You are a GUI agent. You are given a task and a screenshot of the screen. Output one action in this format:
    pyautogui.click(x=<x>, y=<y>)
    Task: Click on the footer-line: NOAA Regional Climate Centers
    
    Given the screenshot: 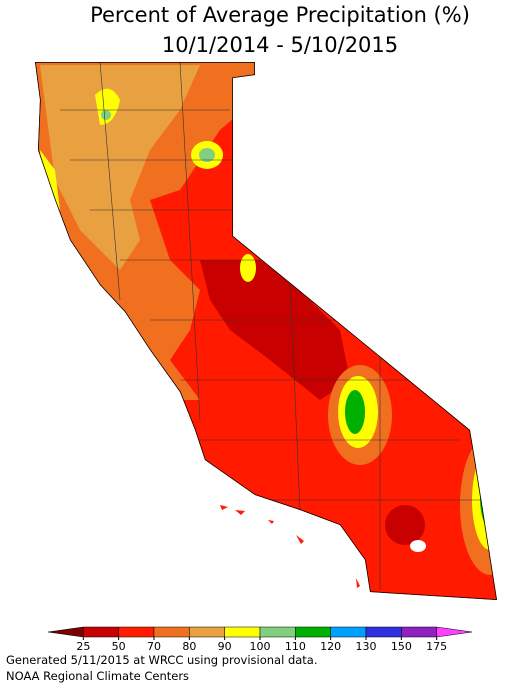 What is the action you would take?
    pyautogui.click(x=97, y=676)
    